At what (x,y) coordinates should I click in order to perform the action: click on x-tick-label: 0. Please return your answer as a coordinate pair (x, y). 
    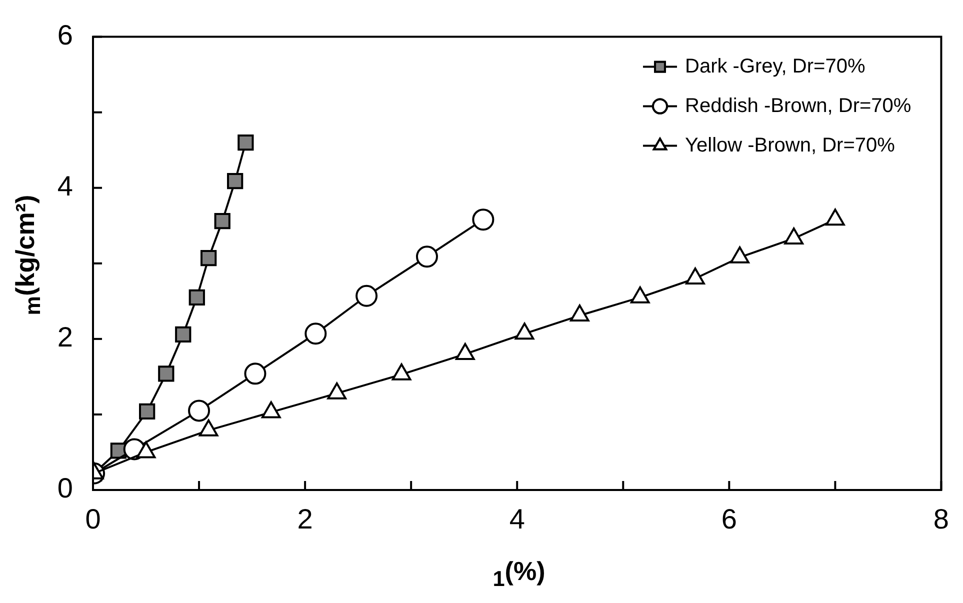
    Looking at the image, I should click on (93, 519).